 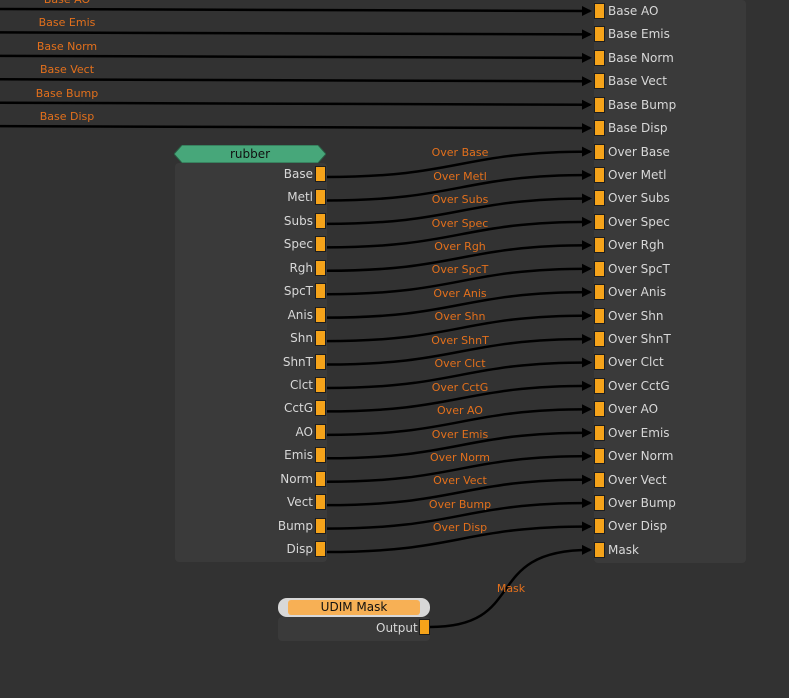 What do you see at coordinates (320, 338) in the screenshot?
I see `output-port-shn` at bounding box center [320, 338].